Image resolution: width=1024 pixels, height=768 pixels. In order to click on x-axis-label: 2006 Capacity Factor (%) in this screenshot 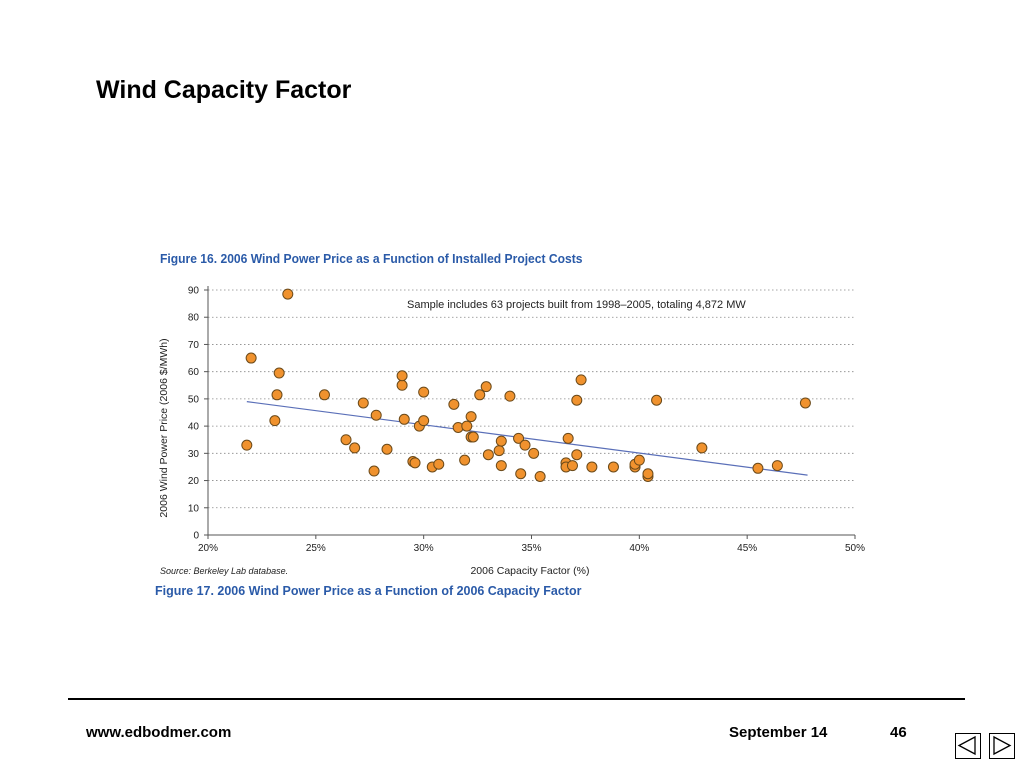, I will do `click(529, 571)`.